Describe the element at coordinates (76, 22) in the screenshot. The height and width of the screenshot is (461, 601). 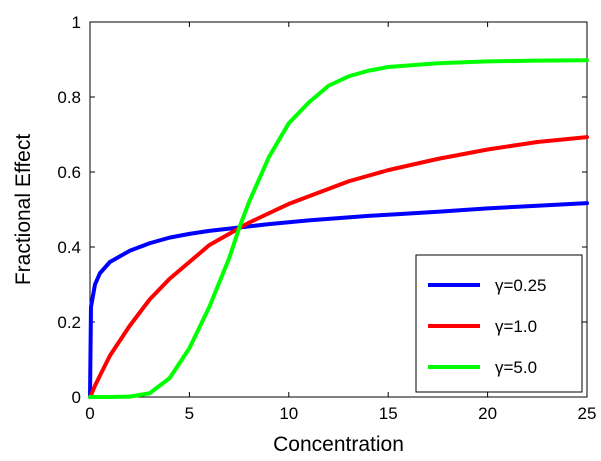
I see `y-tick-label: 1` at that location.